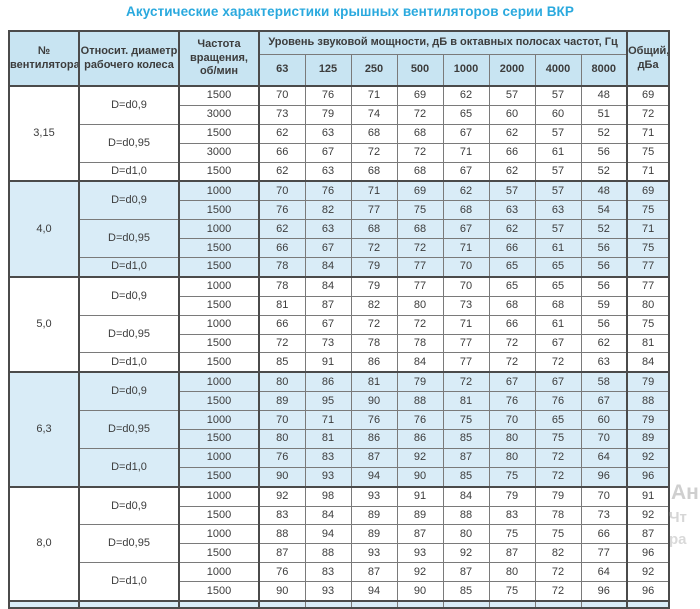 The width and height of the screenshot is (700, 609). Describe the element at coordinates (648, 382) in the screenshot. I see `total-dba-cell: 79` at that location.